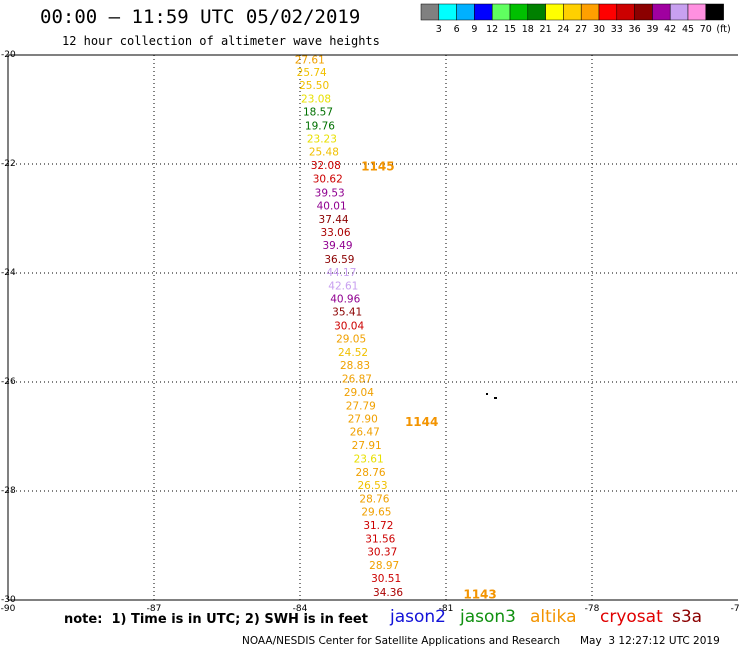 The image size is (740, 650). I want to click on pass-time-label: 1145, so click(377, 167).